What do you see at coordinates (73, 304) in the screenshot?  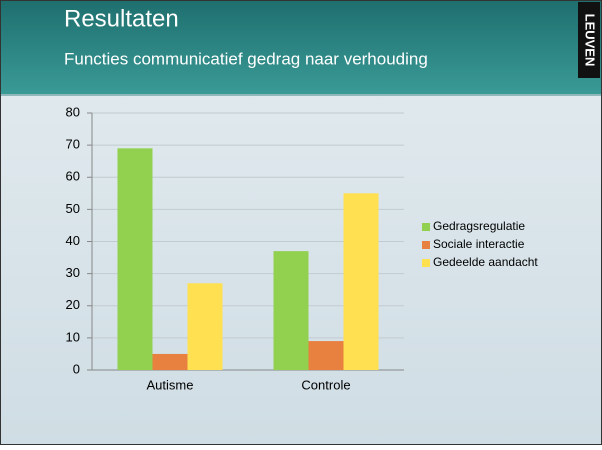 I see `y-tick-label: 20` at bounding box center [73, 304].